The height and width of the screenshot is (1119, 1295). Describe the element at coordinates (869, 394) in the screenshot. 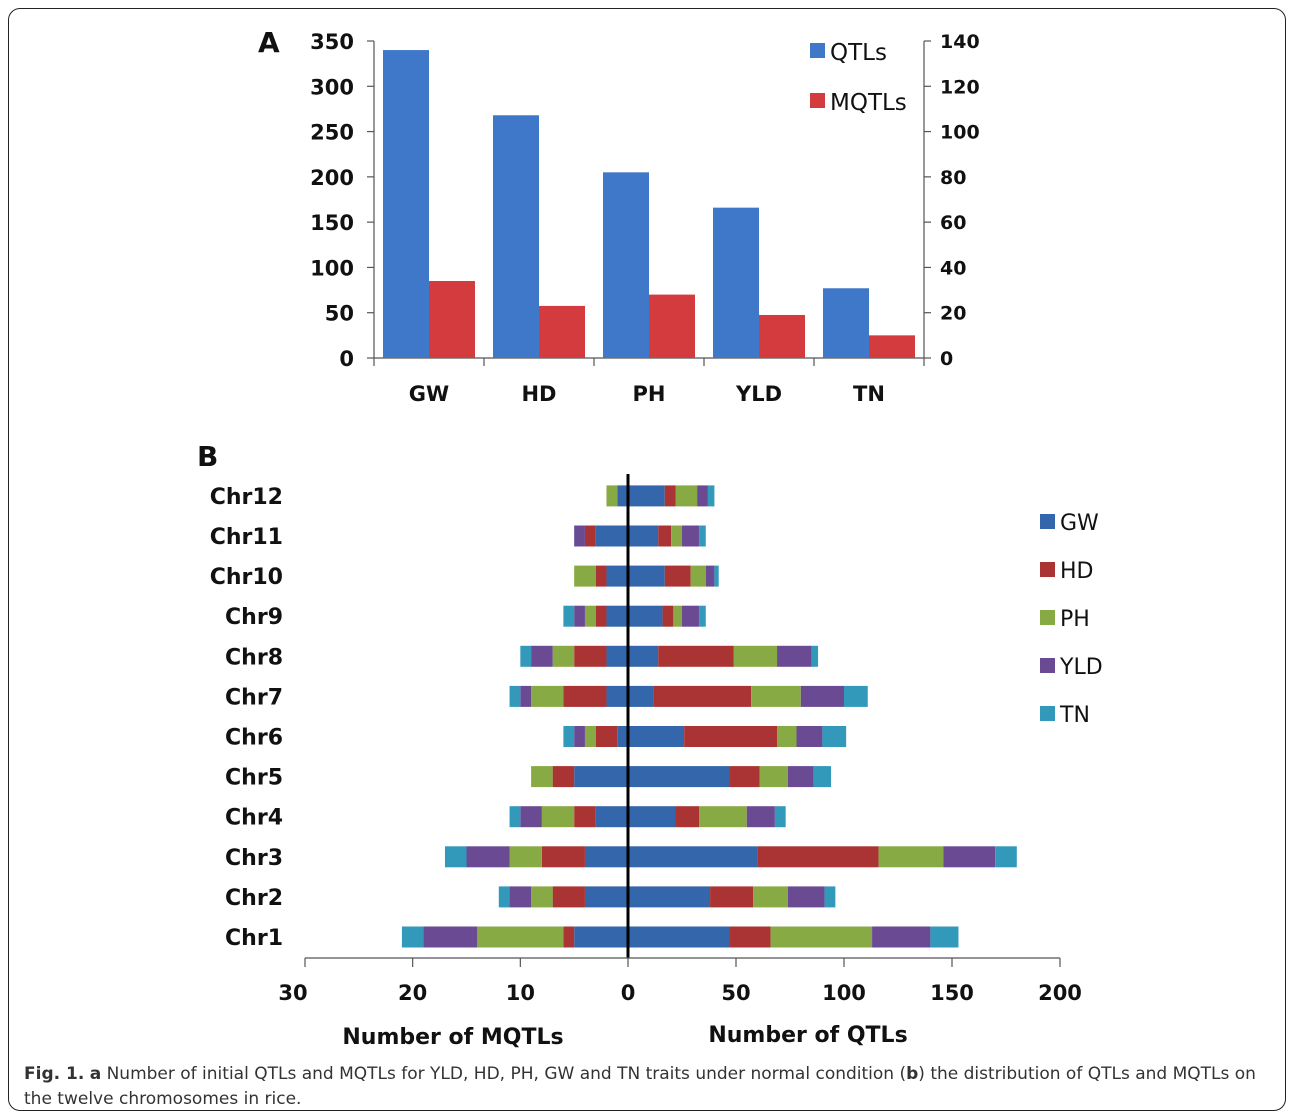

I see `panel-a-category-label: TN` at that location.